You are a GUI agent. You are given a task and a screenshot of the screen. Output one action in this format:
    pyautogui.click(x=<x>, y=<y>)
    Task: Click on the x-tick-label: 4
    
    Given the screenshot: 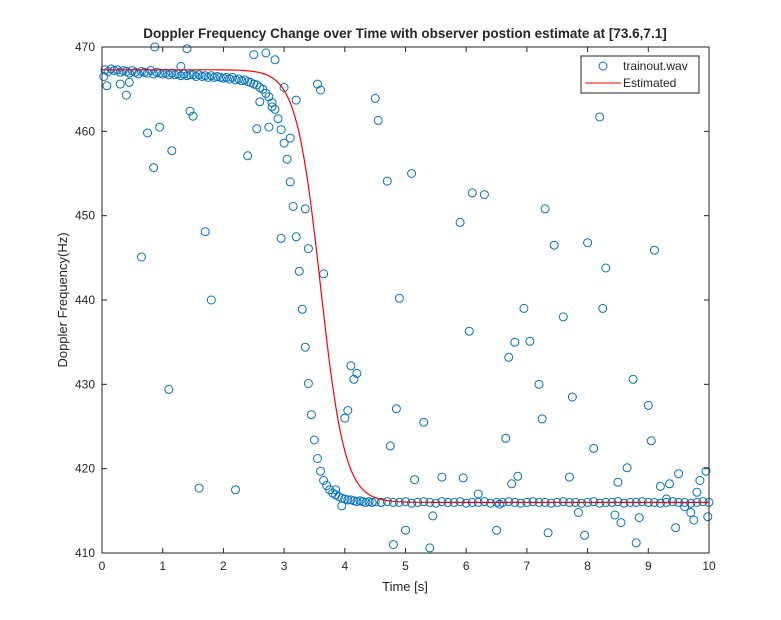 What is the action you would take?
    pyautogui.click(x=344, y=566)
    